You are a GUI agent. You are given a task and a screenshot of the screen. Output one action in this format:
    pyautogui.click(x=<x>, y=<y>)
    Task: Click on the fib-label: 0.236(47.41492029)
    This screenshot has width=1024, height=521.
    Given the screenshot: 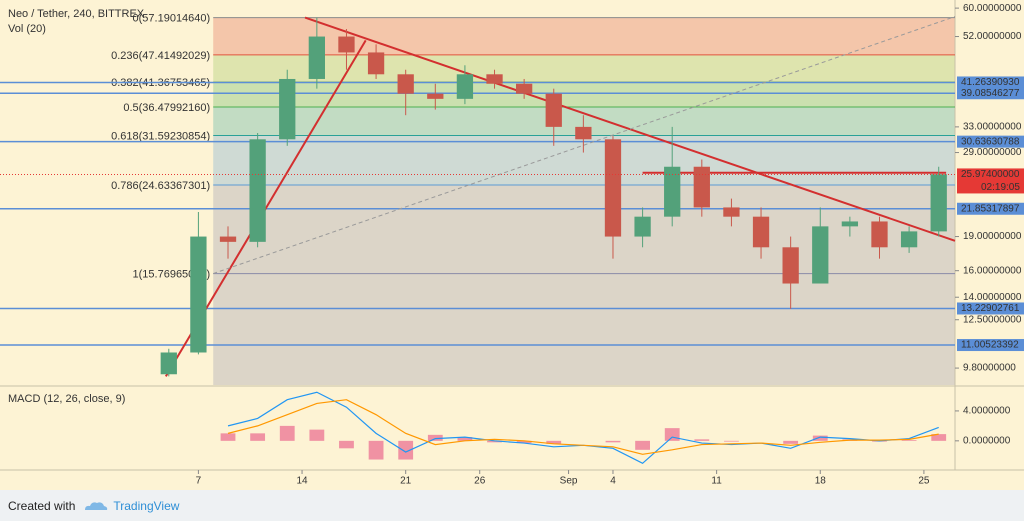 What is the action you would take?
    pyautogui.click(x=160, y=56)
    